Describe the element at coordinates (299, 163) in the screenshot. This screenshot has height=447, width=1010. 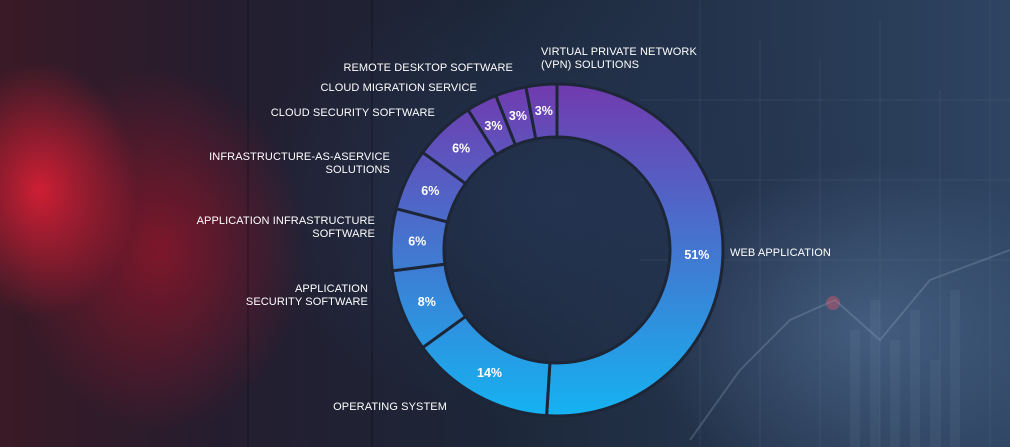
I see `slice-category-label: INFRASTRUCTURE-AS-ASERVICE SOLUTIONS` at that location.